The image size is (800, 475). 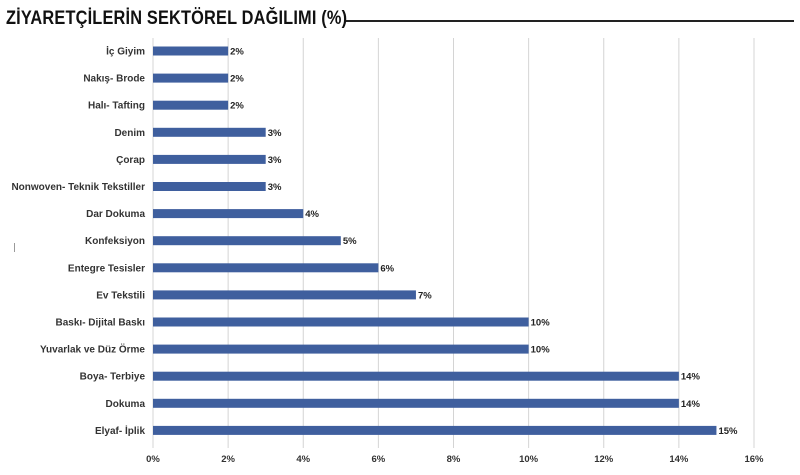 I want to click on chart-title: ZİYARETÇİLERİN SEKTÖREL DAĞILIMI (%), so click(x=177, y=18).